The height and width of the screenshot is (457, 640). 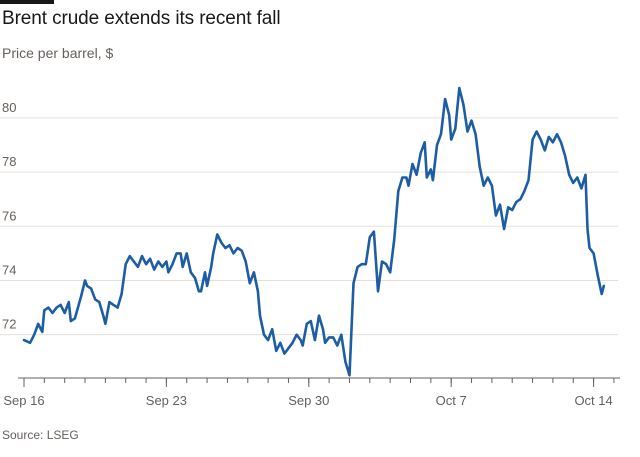 I want to click on y-tick-label-74: 74, so click(x=9, y=269).